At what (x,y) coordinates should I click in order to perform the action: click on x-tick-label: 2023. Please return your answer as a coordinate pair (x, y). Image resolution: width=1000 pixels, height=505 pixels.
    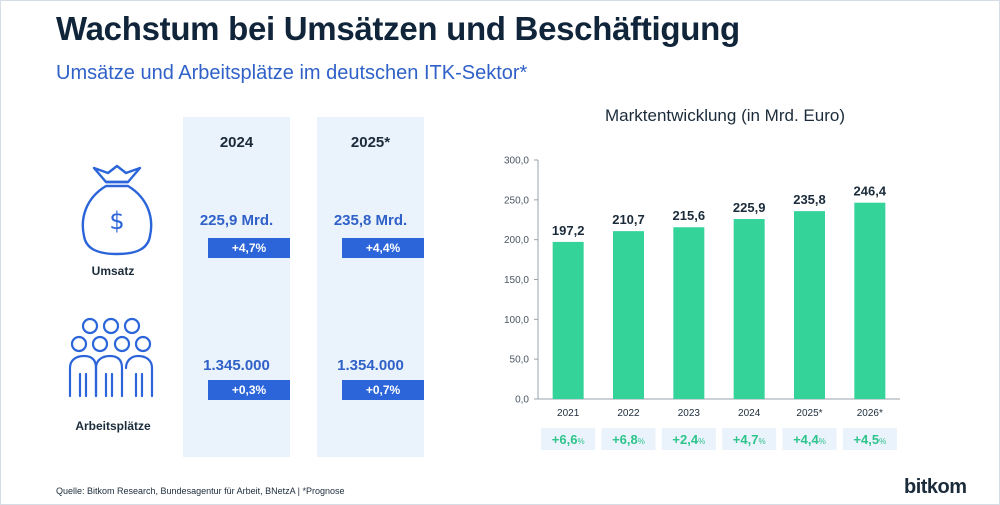
    Looking at the image, I should click on (689, 413).